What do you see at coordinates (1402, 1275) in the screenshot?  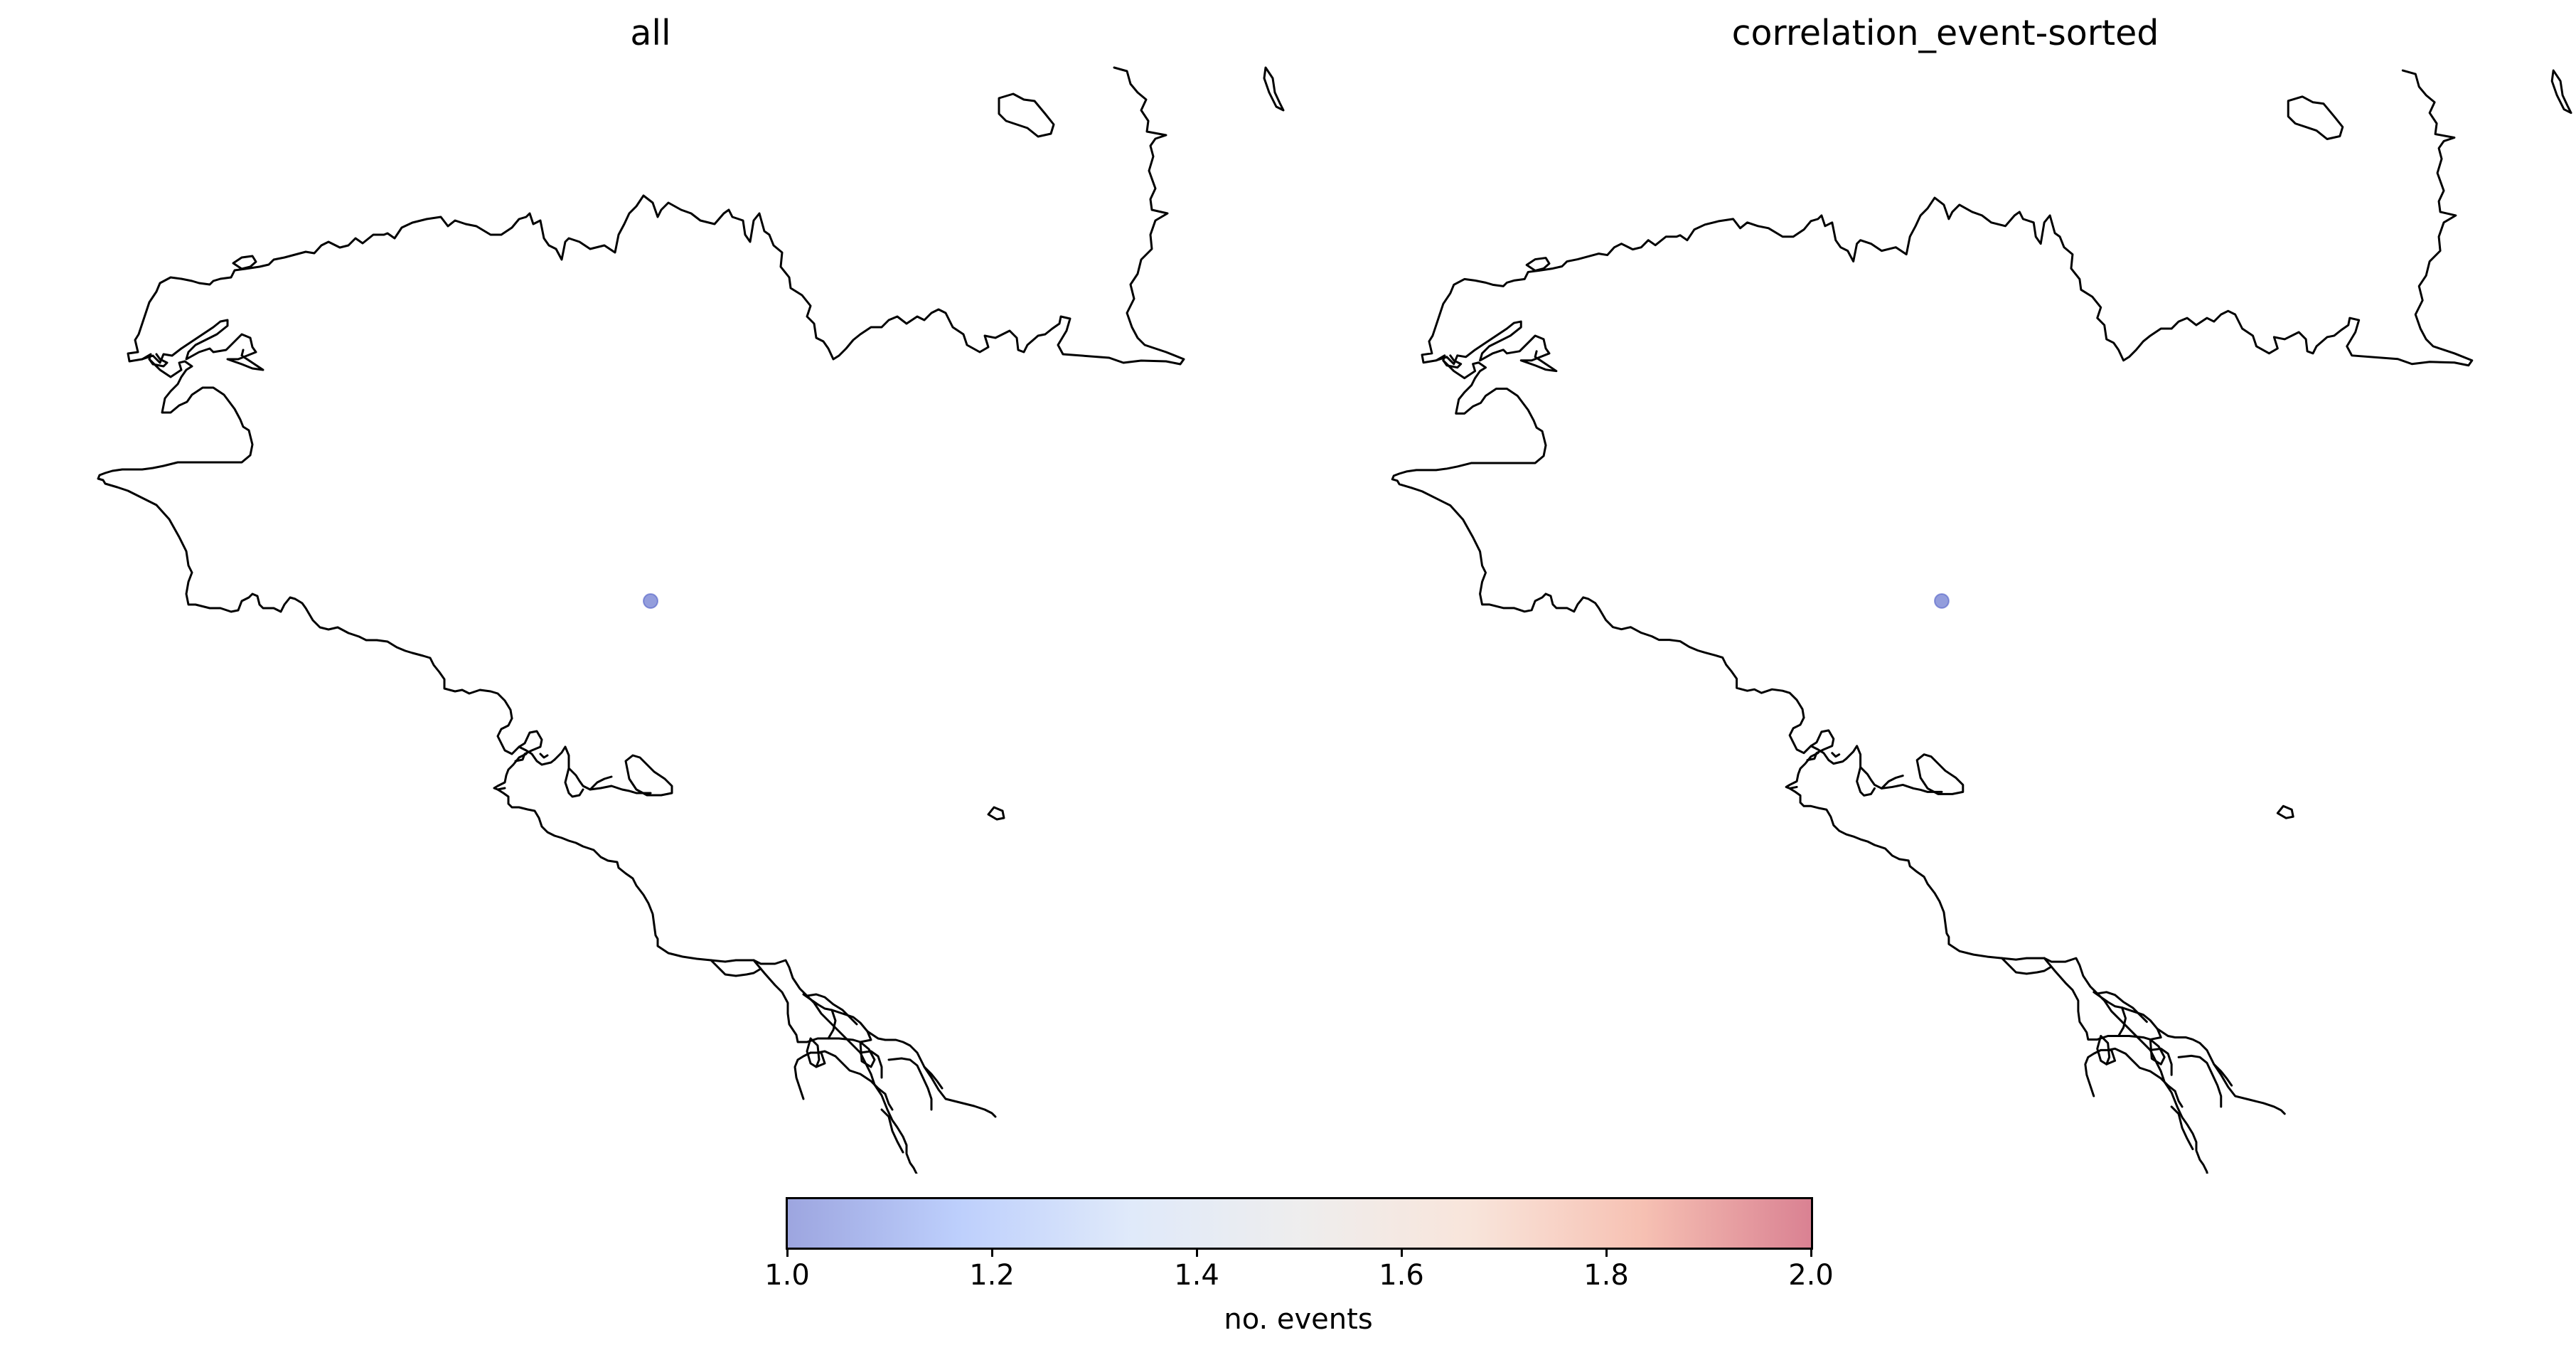 I see `colorbar-tick-label: 1.6` at bounding box center [1402, 1275].